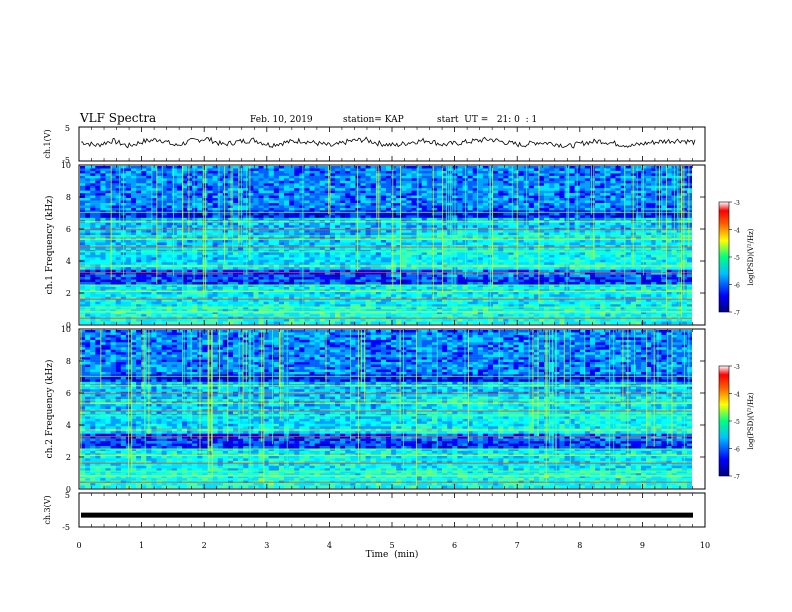 The height and width of the screenshot is (612, 792). Describe the element at coordinates (373, 120) in the screenshot. I see `figure-station: station= KAP` at that location.